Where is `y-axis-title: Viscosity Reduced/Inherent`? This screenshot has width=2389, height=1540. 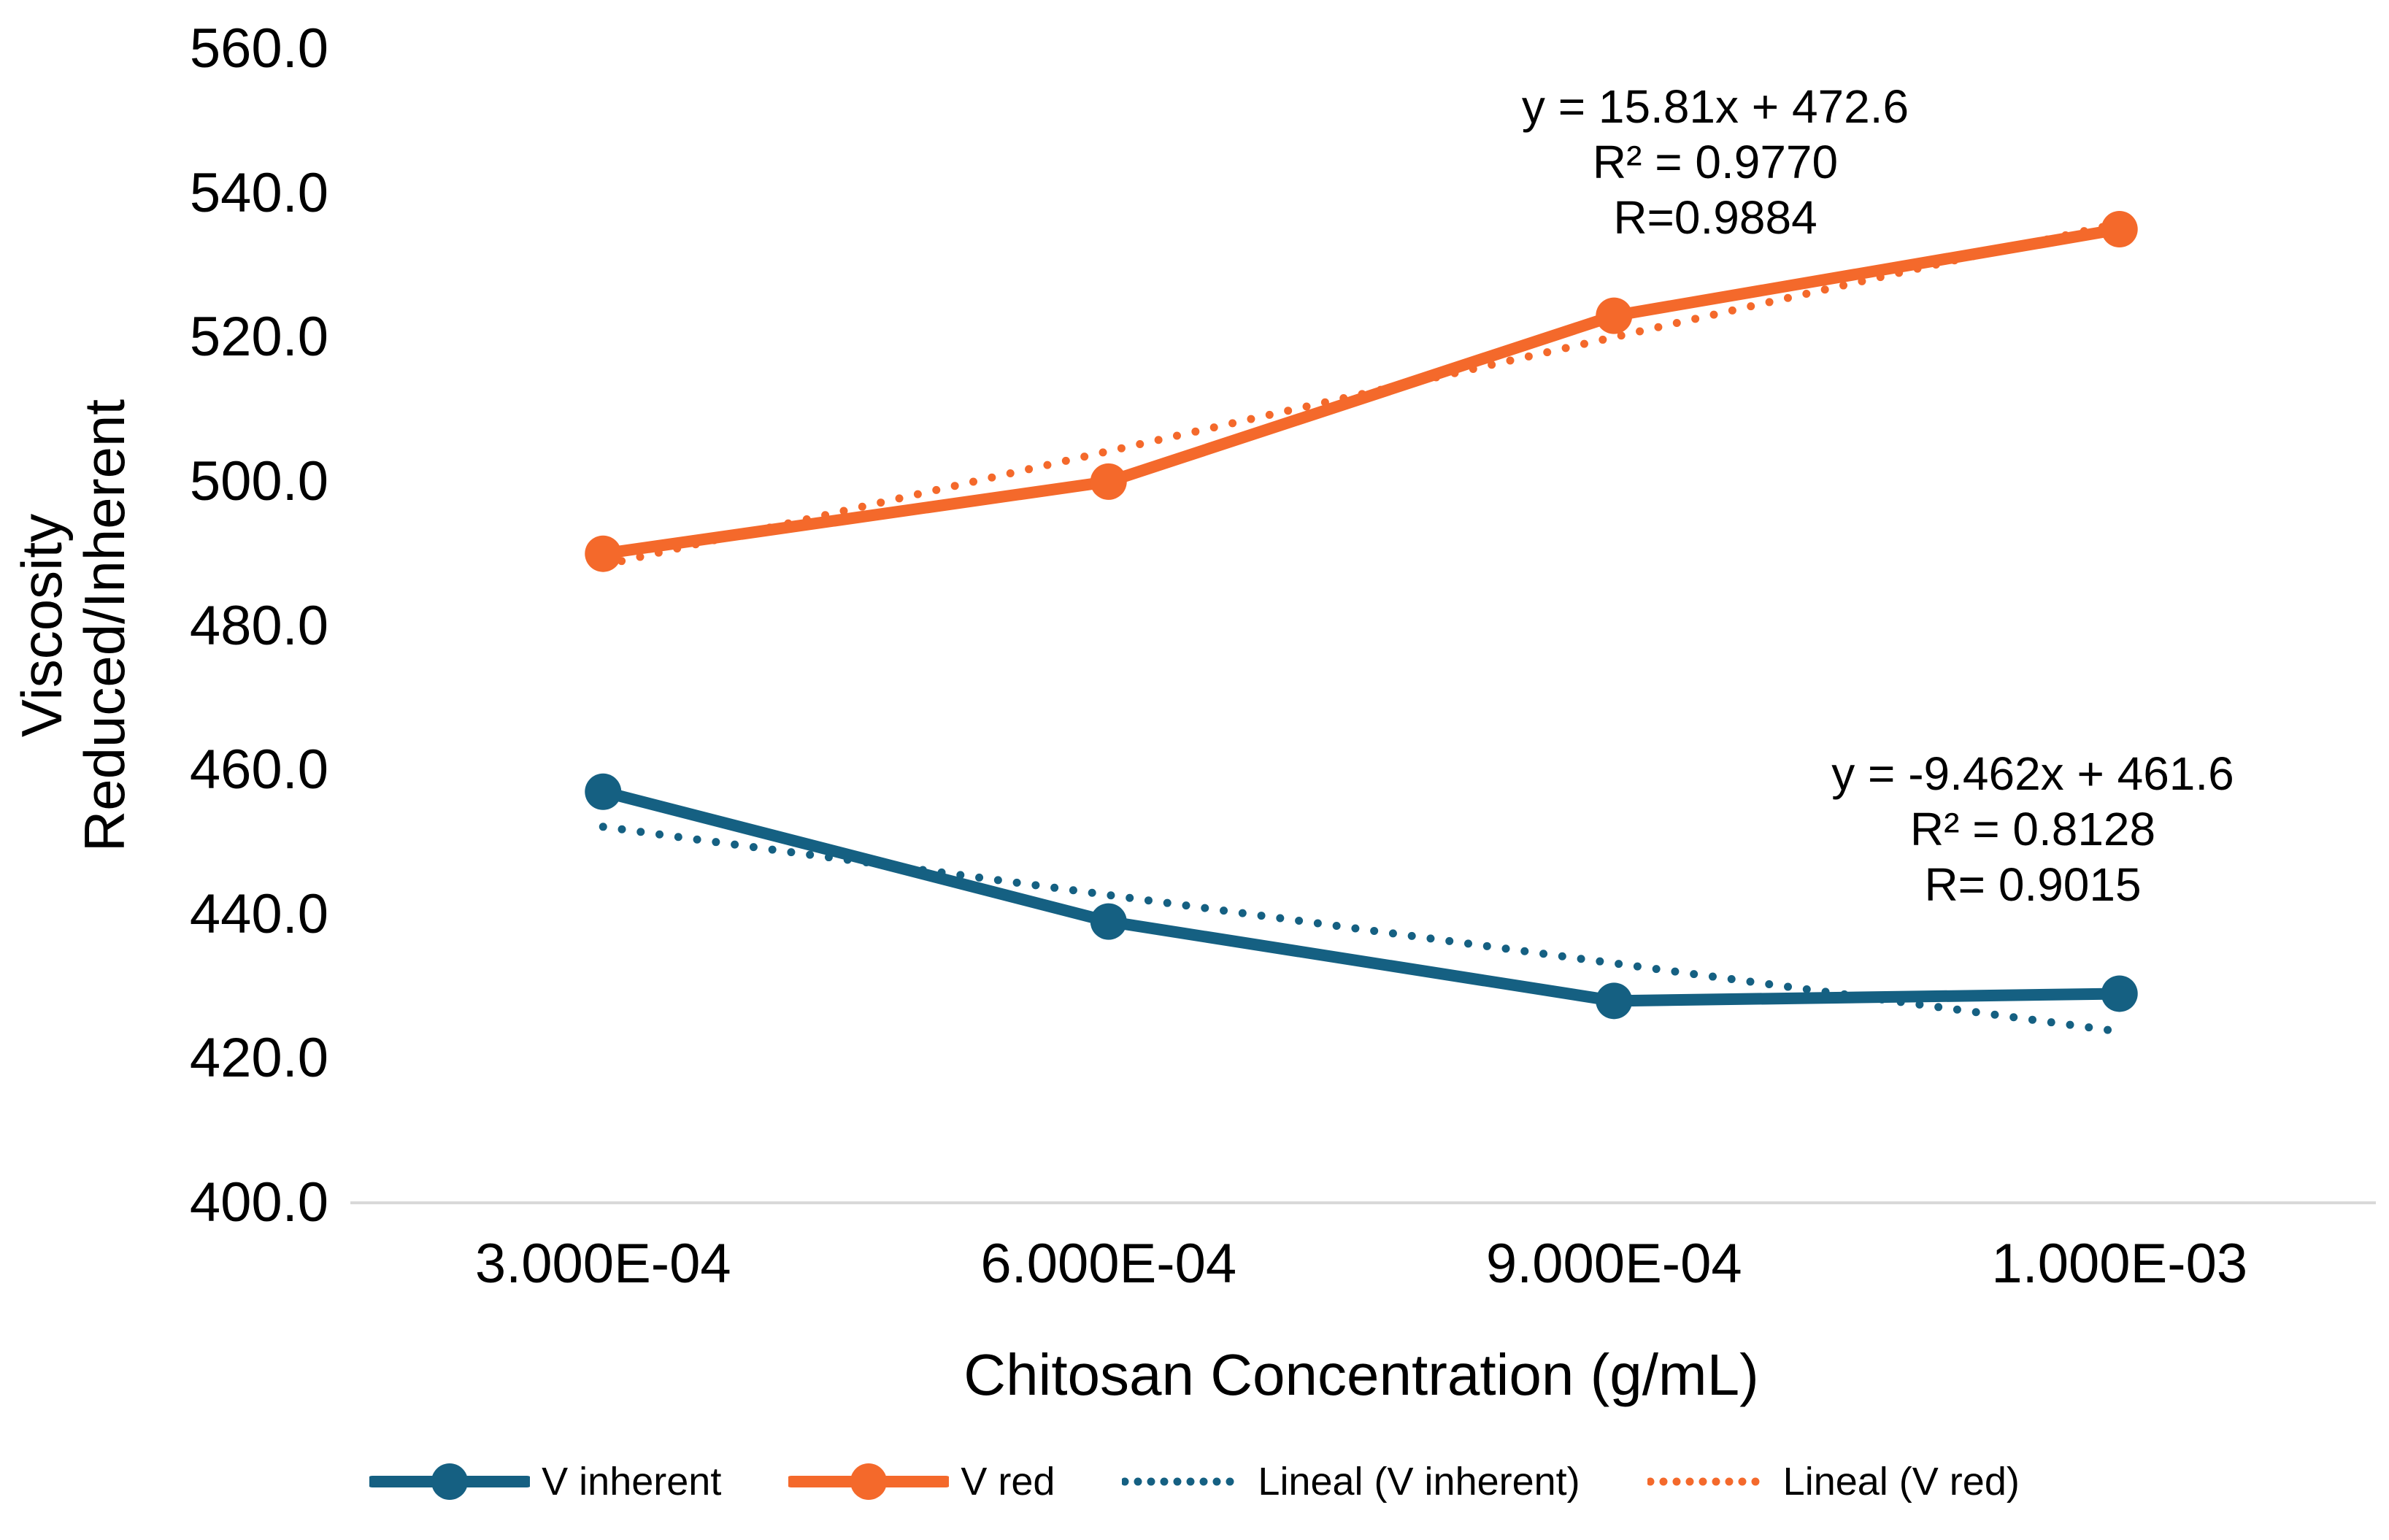
y-axis-title: Viscosity Reduced/Inherent is located at coordinates (72, 625).